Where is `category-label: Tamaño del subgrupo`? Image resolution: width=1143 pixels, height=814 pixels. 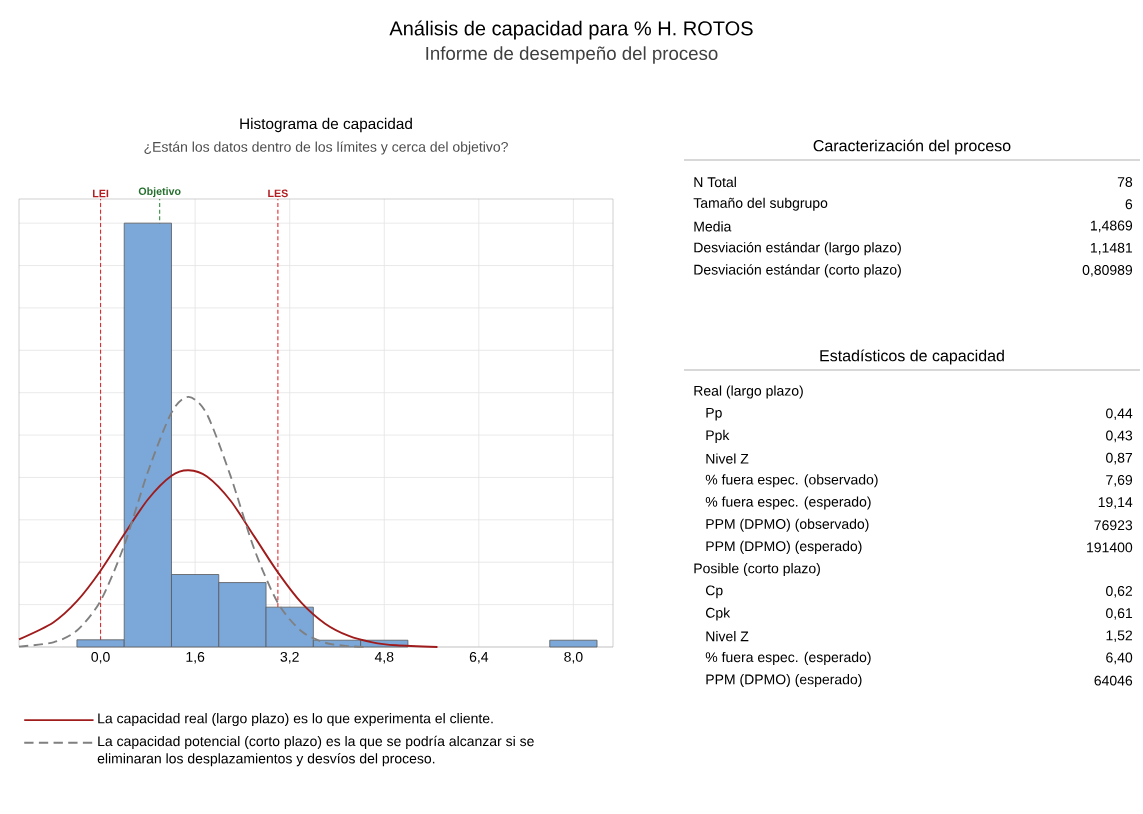
category-label: Tamaño del subgrupo is located at coordinates (760, 204).